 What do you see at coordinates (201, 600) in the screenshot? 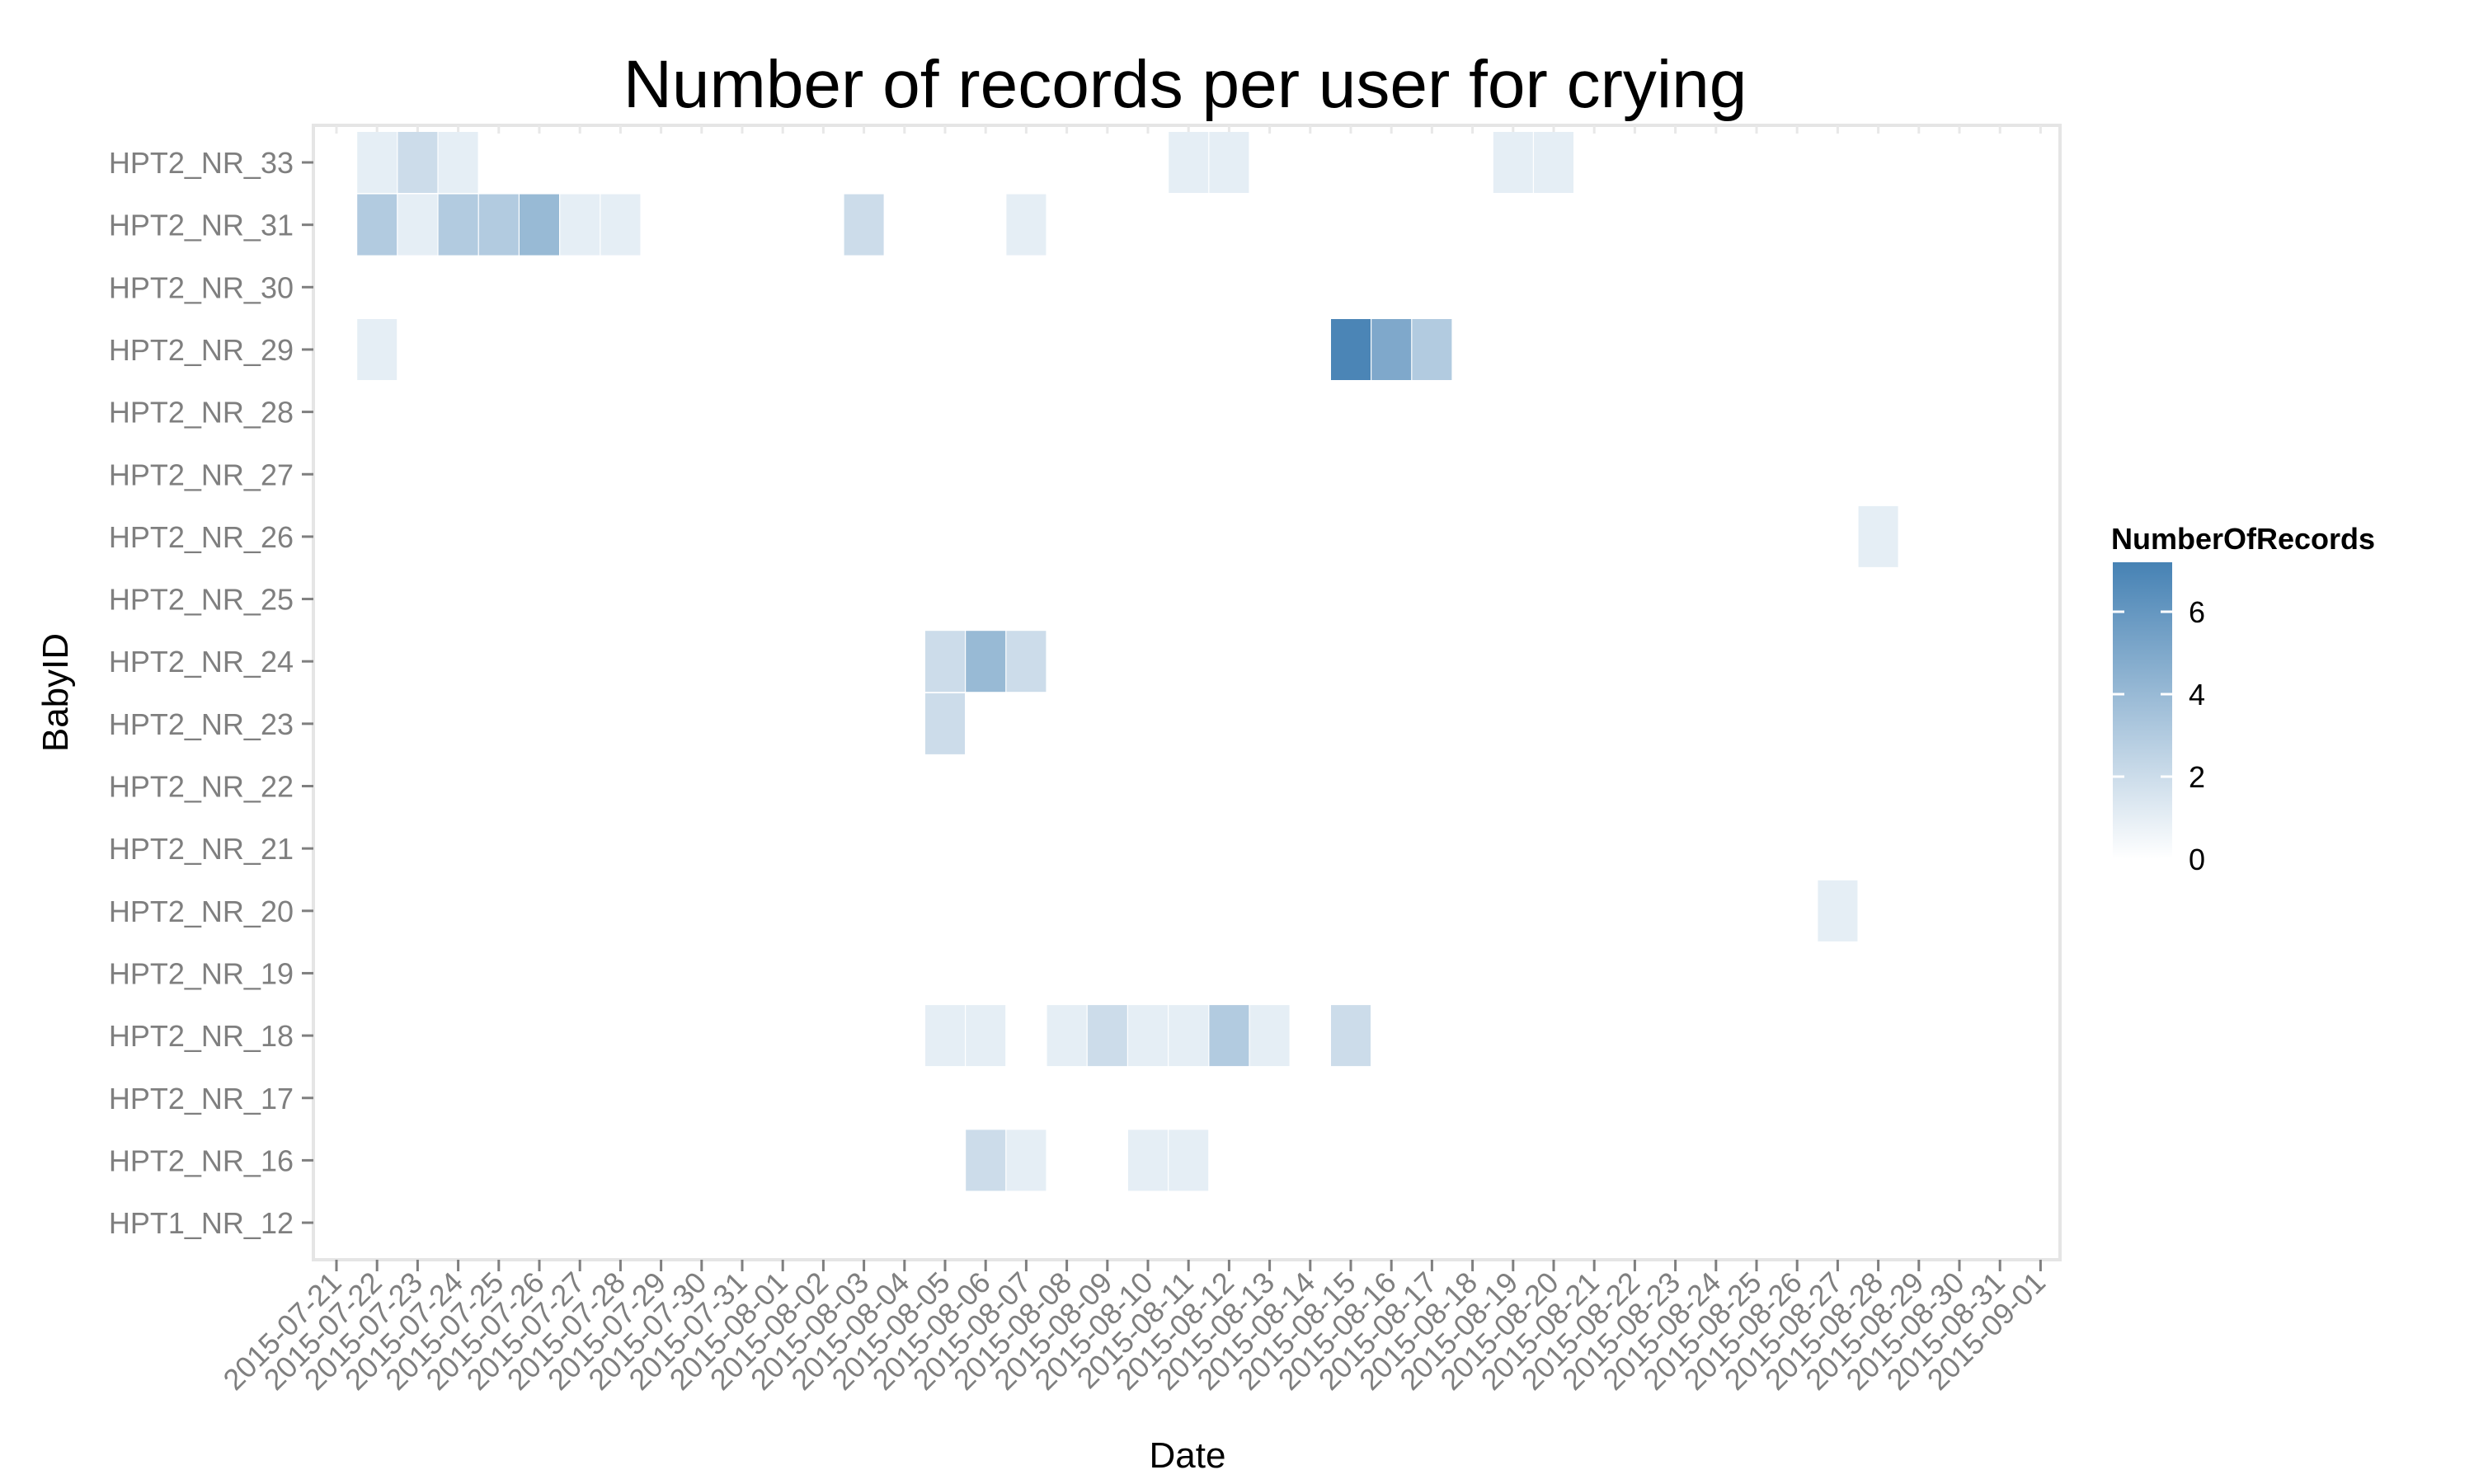
I see `y-tick-label: HPT2_NR_25` at bounding box center [201, 600].